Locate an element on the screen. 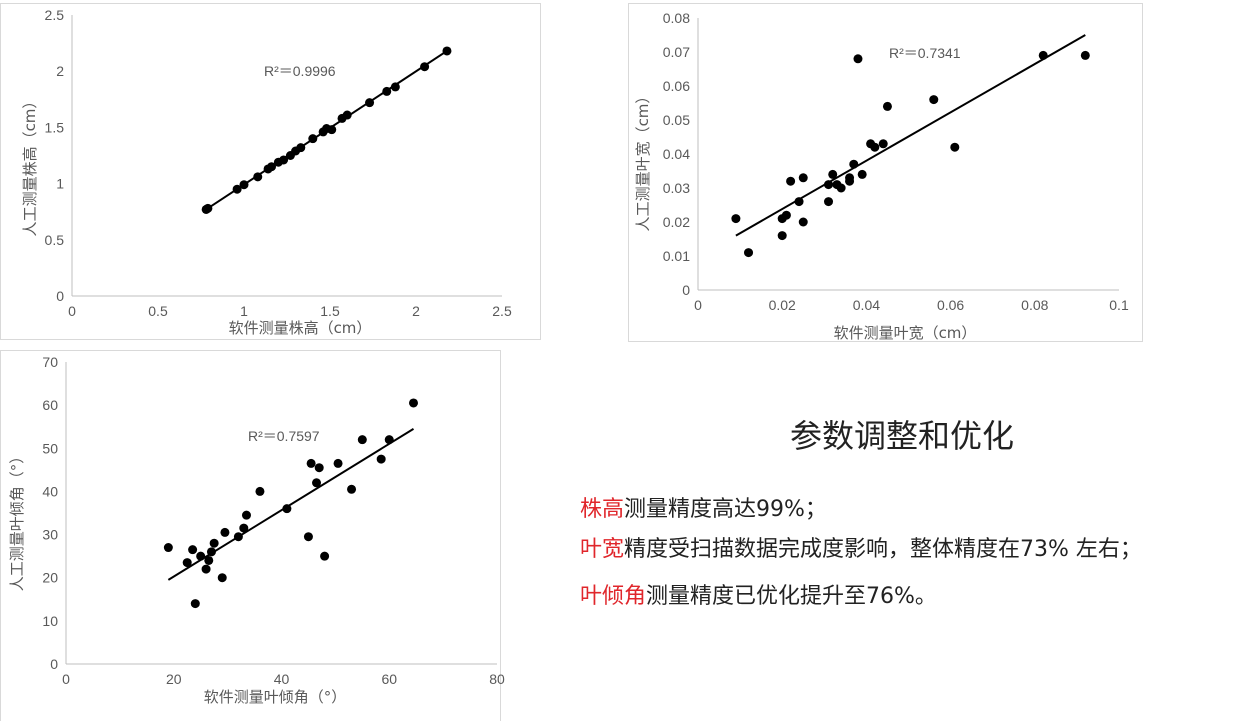 The image size is (1234, 721). x-tick-label: 0.02 is located at coordinates (782, 305).